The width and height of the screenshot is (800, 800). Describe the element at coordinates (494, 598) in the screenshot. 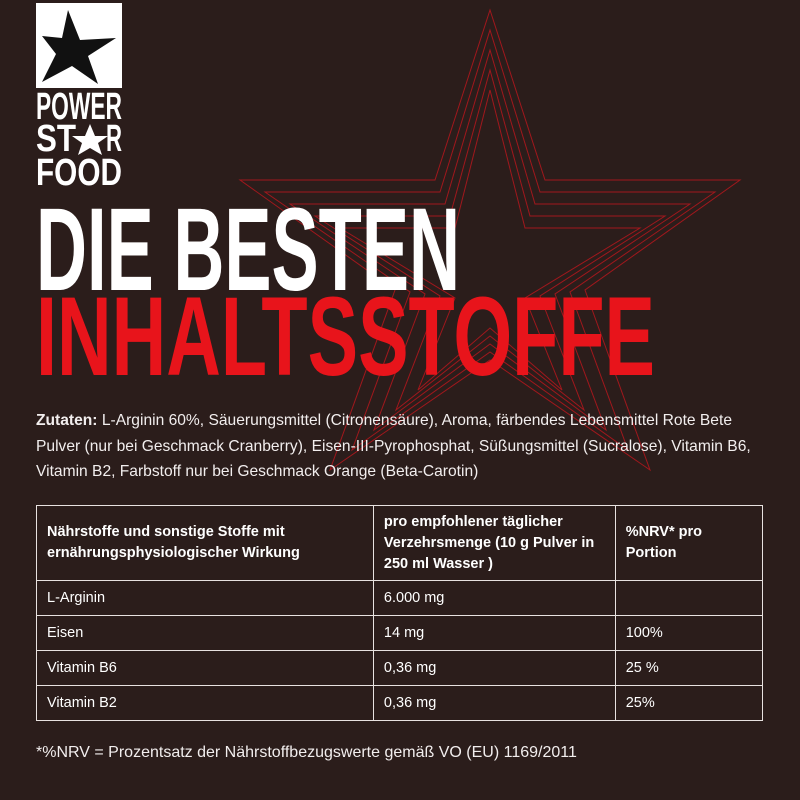

I see `table-cell: 6.000 mg` at that location.